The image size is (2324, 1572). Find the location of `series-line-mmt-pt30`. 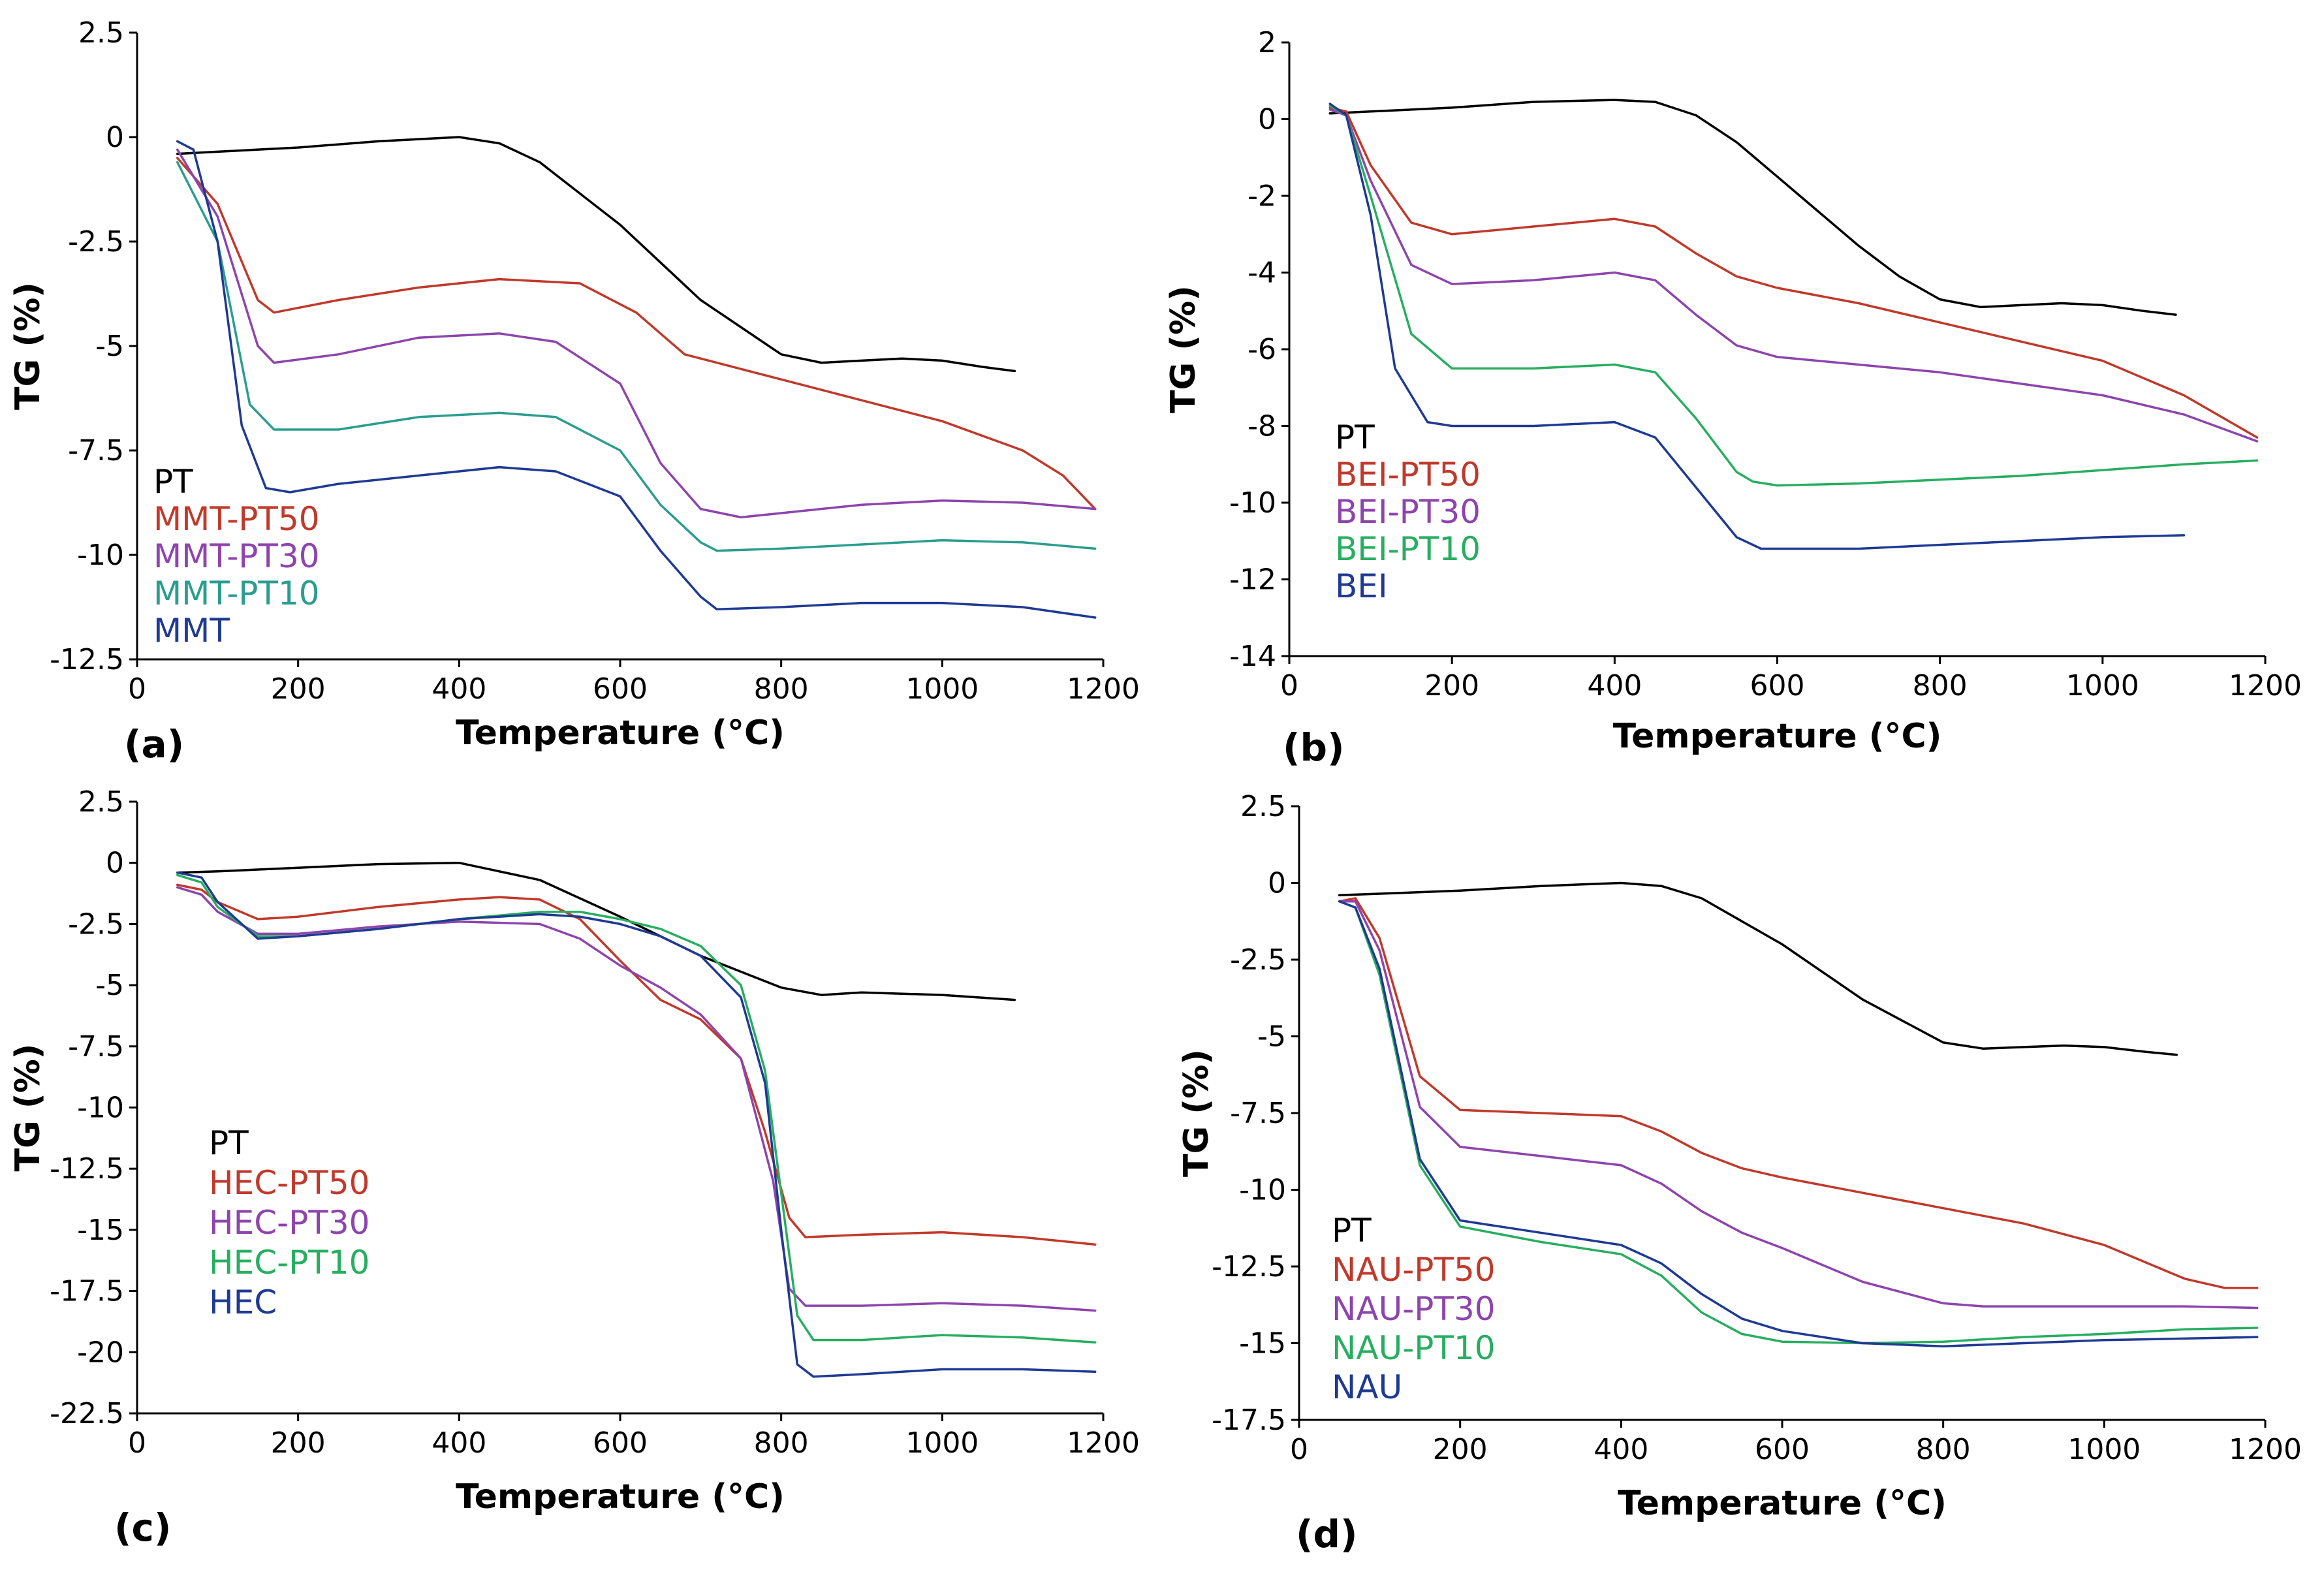

series-line-mmt-pt30 is located at coordinates (636, 333).